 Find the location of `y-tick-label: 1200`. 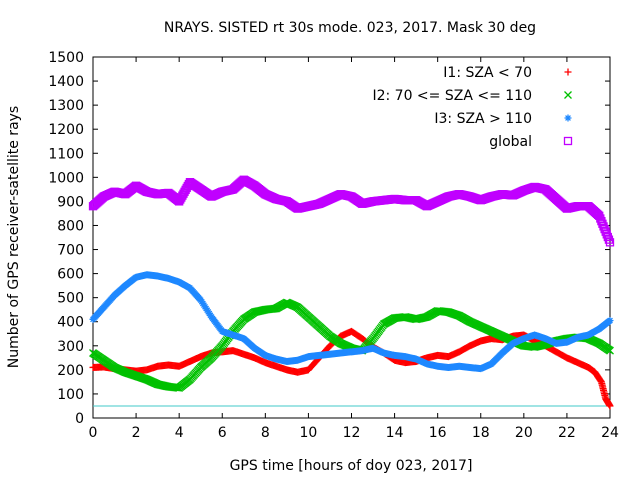

y-tick-label: 1200 is located at coordinates (66, 130).